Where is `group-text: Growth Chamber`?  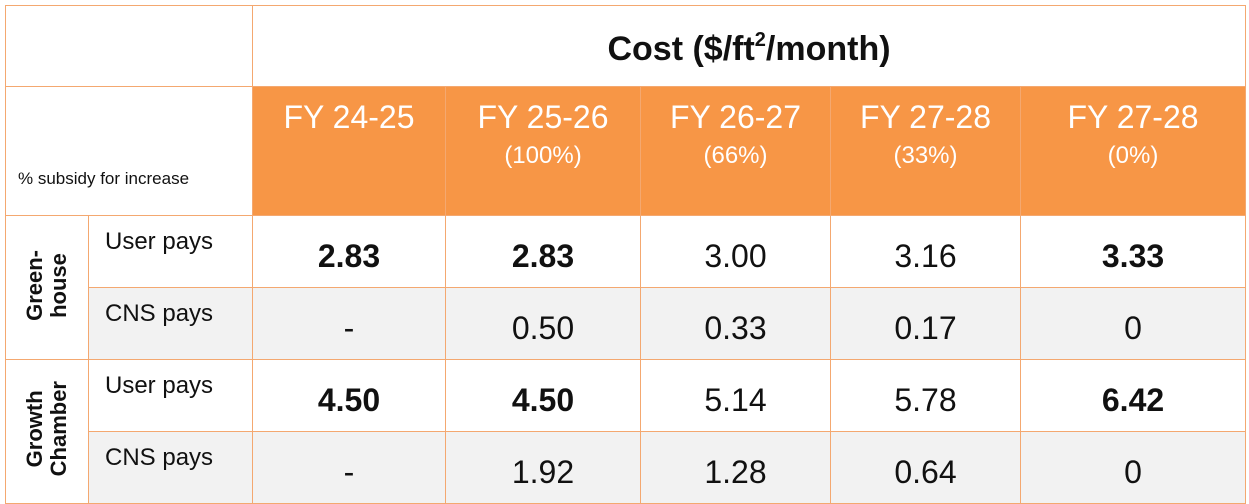 group-text: Growth Chamber is located at coordinates (46, 429).